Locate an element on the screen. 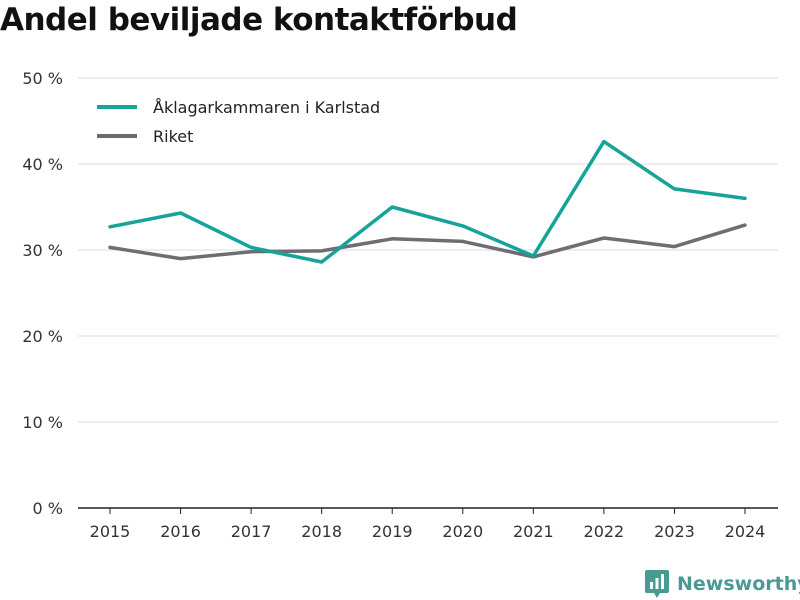  x-tick-label: 2024 is located at coordinates (745, 531).